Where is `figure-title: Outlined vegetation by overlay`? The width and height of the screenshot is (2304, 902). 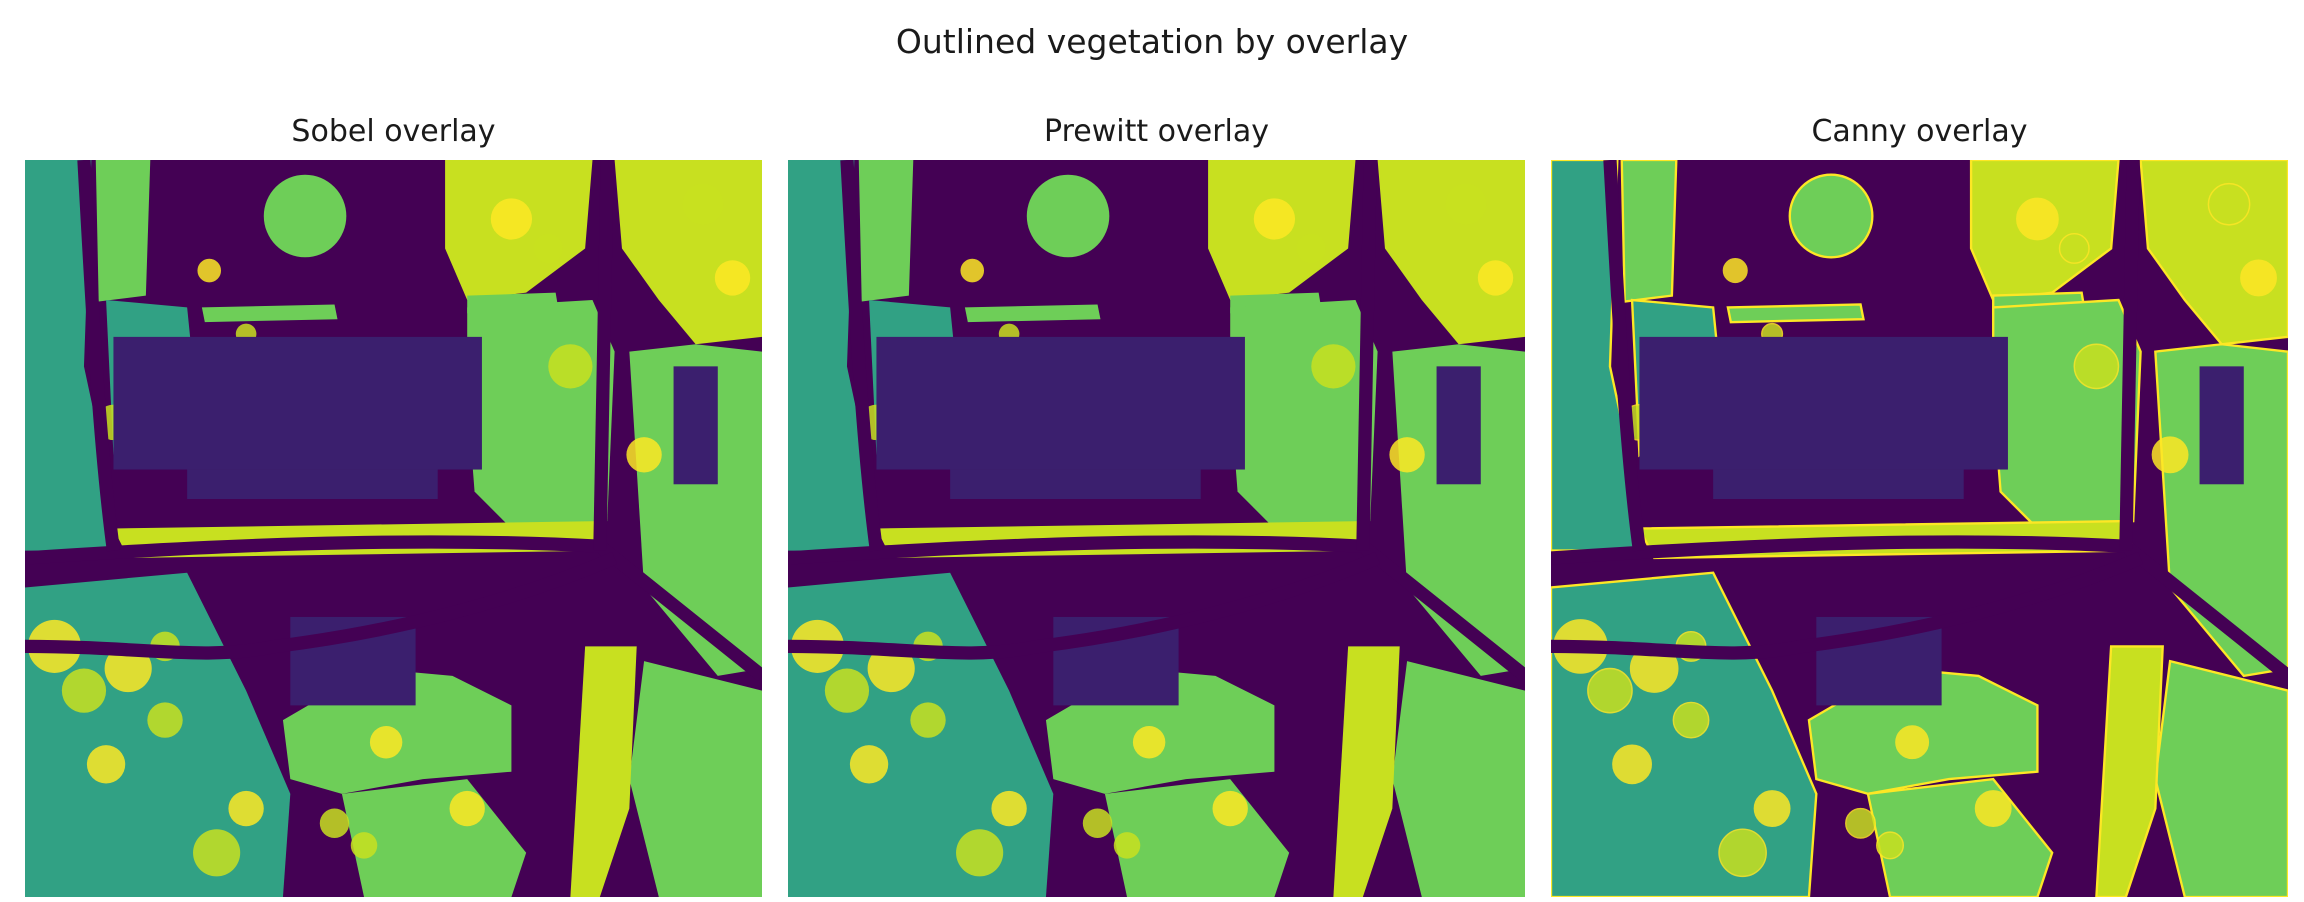
figure-title: Outlined vegetation by overlay is located at coordinates (1152, 41).